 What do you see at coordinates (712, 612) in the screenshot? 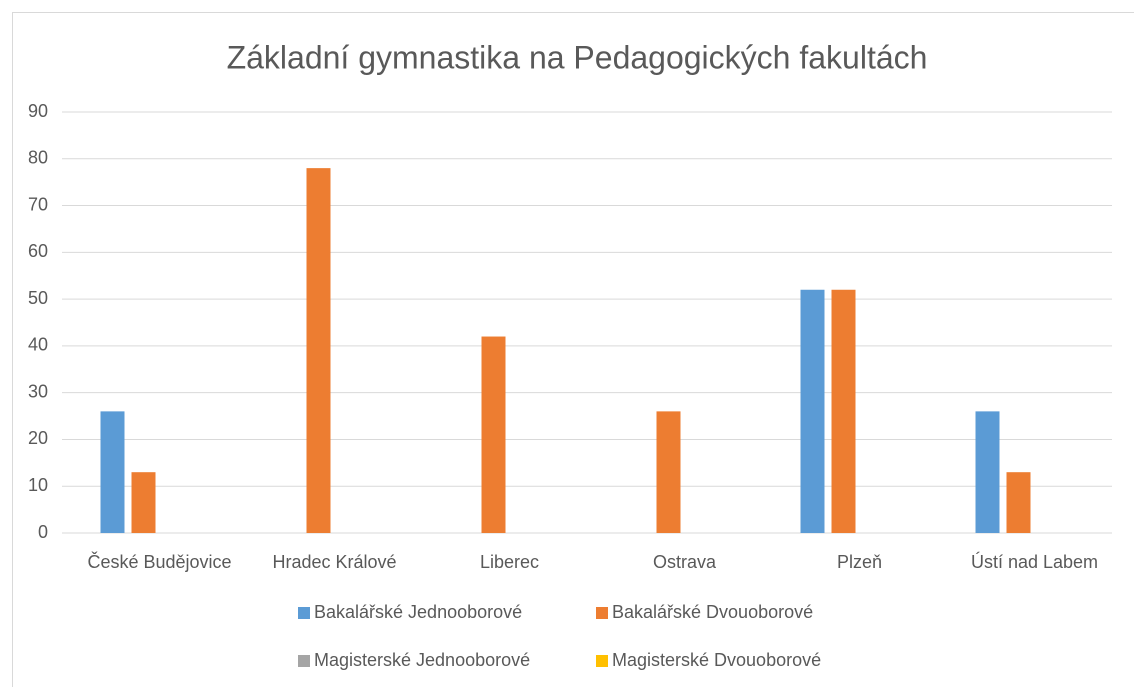
I see `legend-label: Bakalářské Dvouoborové` at bounding box center [712, 612].